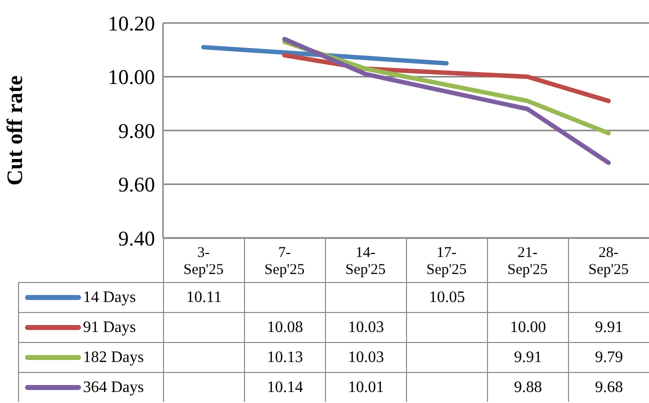 This screenshot has width=649, height=403. I want to click on data-label: 9.88, so click(527, 387).